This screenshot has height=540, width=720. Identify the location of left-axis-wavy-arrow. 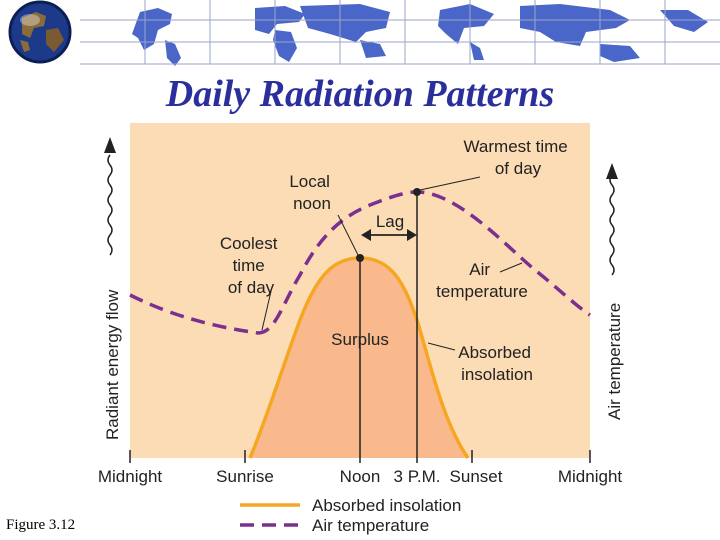
(110, 205).